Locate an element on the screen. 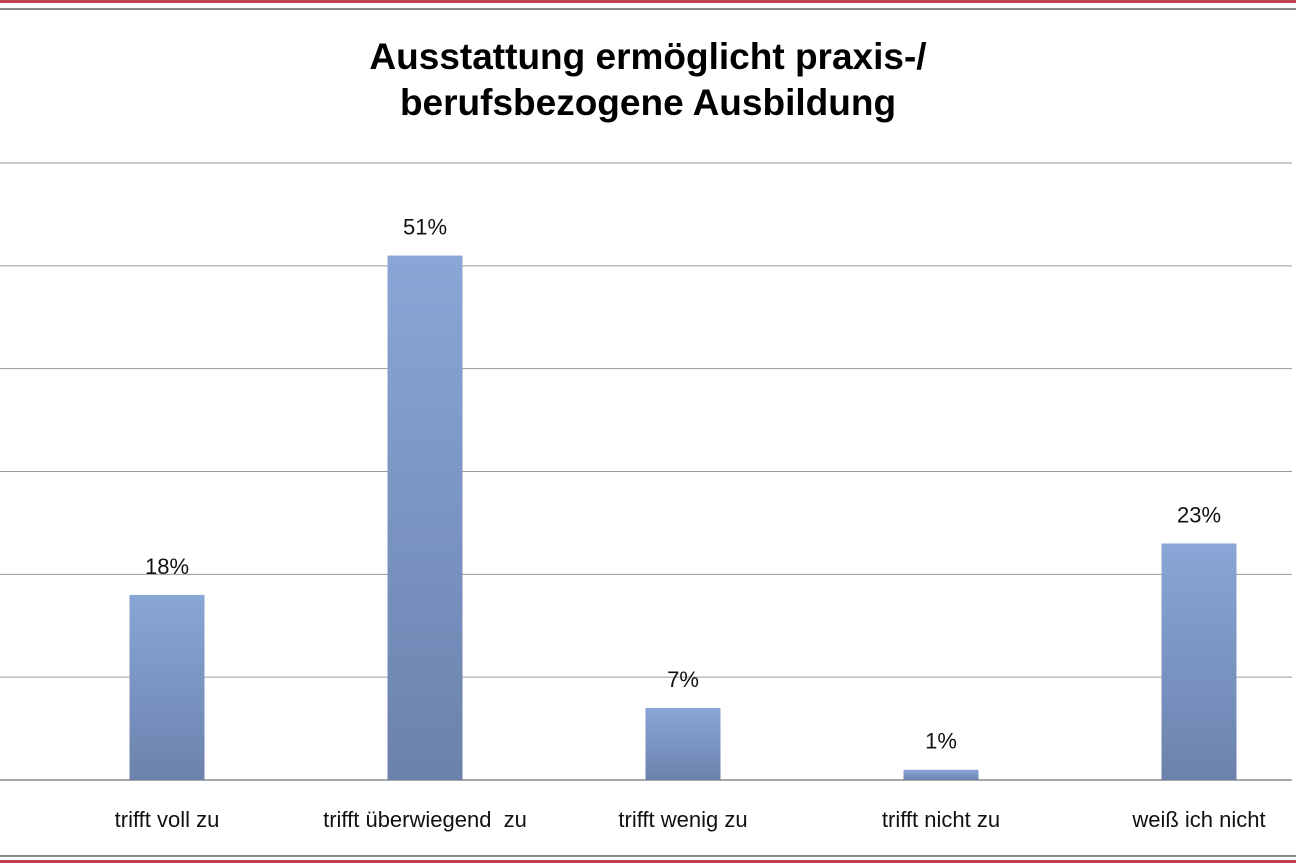  title-line-2: berufsbezogene Ausbildung is located at coordinates (648, 102).